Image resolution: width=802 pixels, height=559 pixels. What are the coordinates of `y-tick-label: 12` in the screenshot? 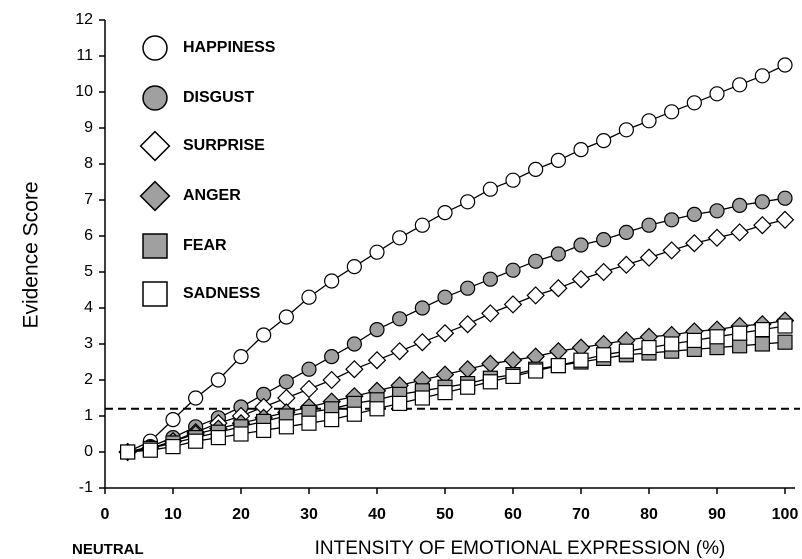 It's located at (84, 19).